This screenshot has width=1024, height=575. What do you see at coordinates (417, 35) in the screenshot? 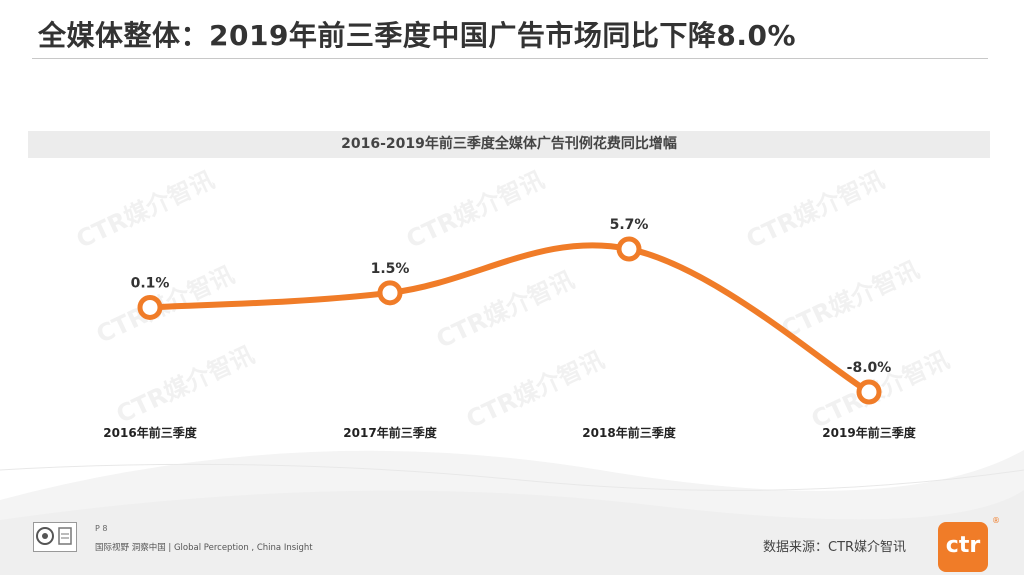
I see `page-title: 全媒体整体：2019年前三季度中国广告市场同比下降8.0%` at bounding box center [417, 35].